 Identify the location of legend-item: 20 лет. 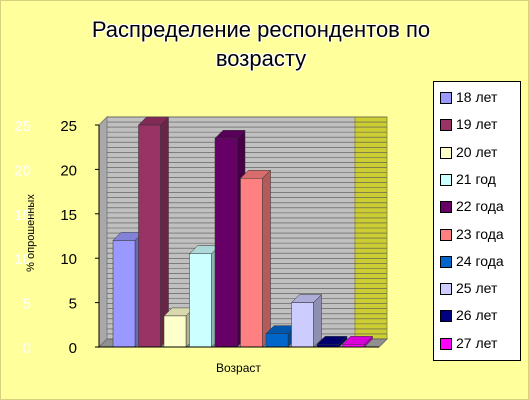
(480, 152).